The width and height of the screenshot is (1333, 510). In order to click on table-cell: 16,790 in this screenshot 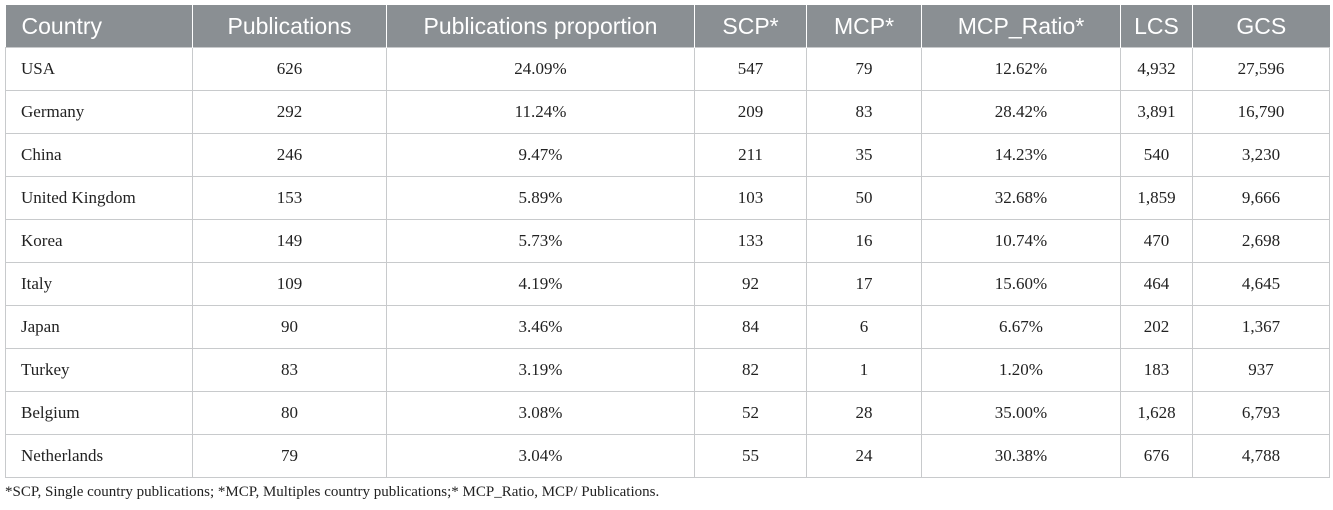, I will do `click(1261, 112)`.